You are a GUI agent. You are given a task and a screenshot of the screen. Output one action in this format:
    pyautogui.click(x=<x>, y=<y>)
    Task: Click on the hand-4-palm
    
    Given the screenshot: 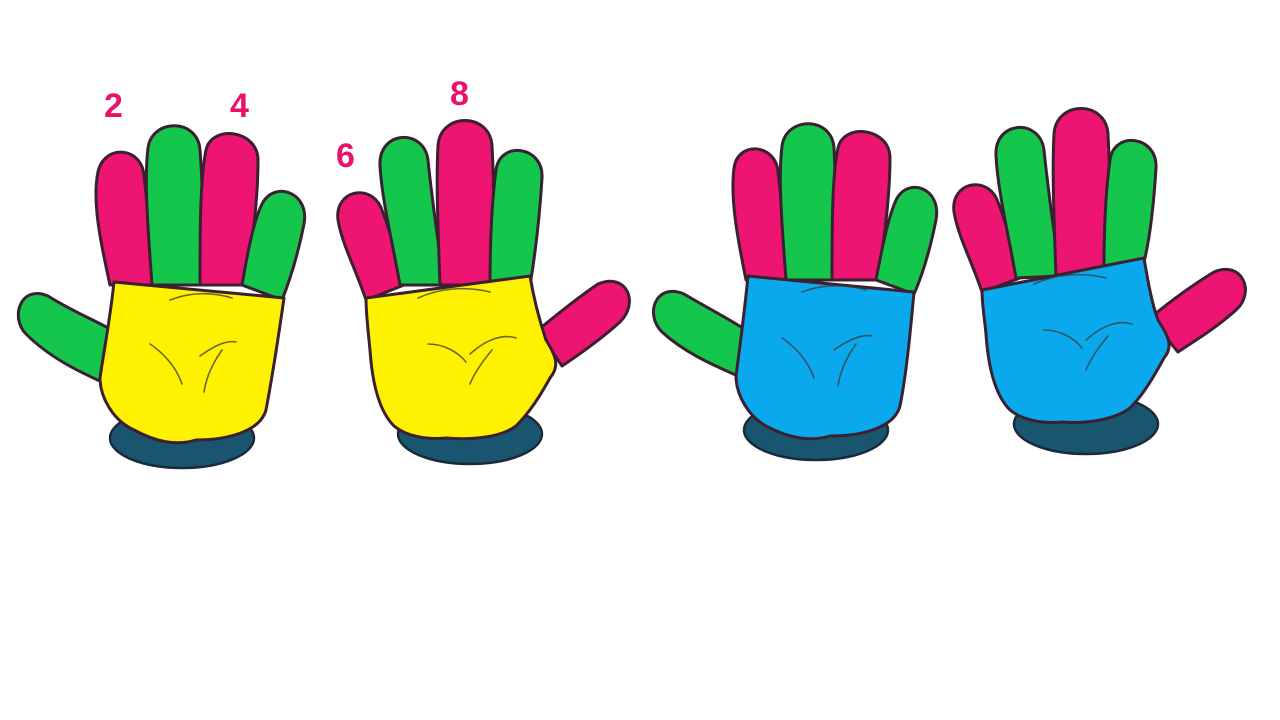 What is the action you would take?
    pyautogui.click(x=1075, y=340)
    